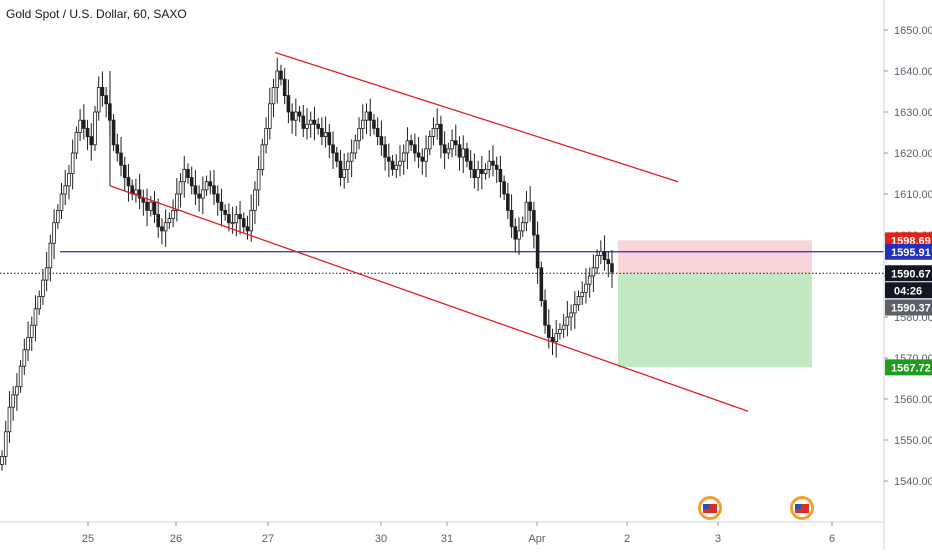 Image resolution: width=932 pixels, height=555 pixels. What do you see at coordinates (913, 400) in the screenshot?
I see `price-tick-label: 1560.00` at bounding box center [913, 400].